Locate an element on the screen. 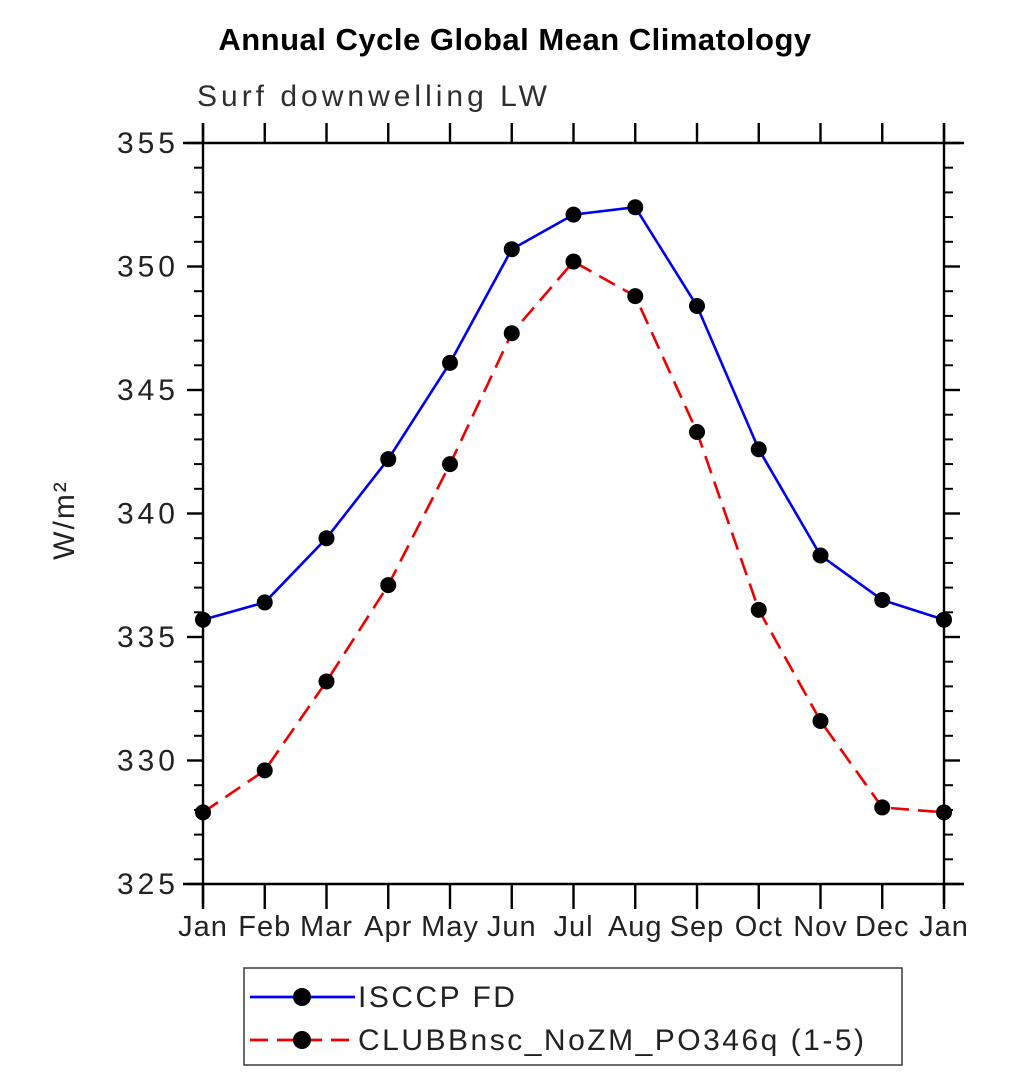 The width and height of the screenshot is (1030, 1074). legend-label: CLUBBnsc_NoZM_PO346q (1-5) is located at coordinates (612, 1040).